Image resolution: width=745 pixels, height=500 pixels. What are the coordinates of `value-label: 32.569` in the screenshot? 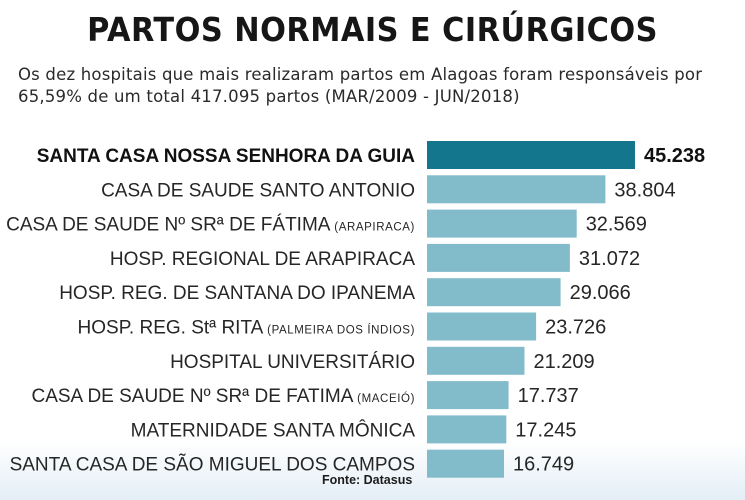 It's located at (616, 225).